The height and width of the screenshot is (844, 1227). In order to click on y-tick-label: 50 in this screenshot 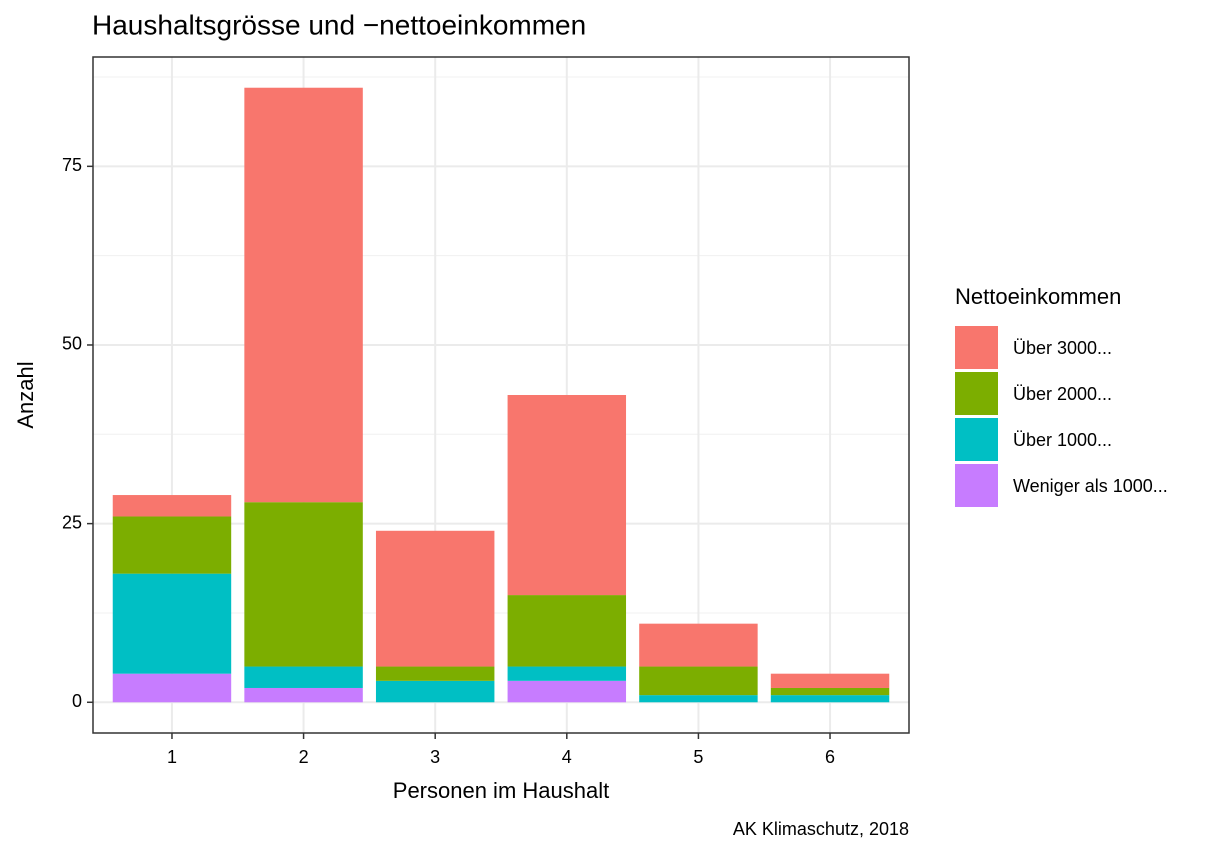, I will do `click(72, 344)`.